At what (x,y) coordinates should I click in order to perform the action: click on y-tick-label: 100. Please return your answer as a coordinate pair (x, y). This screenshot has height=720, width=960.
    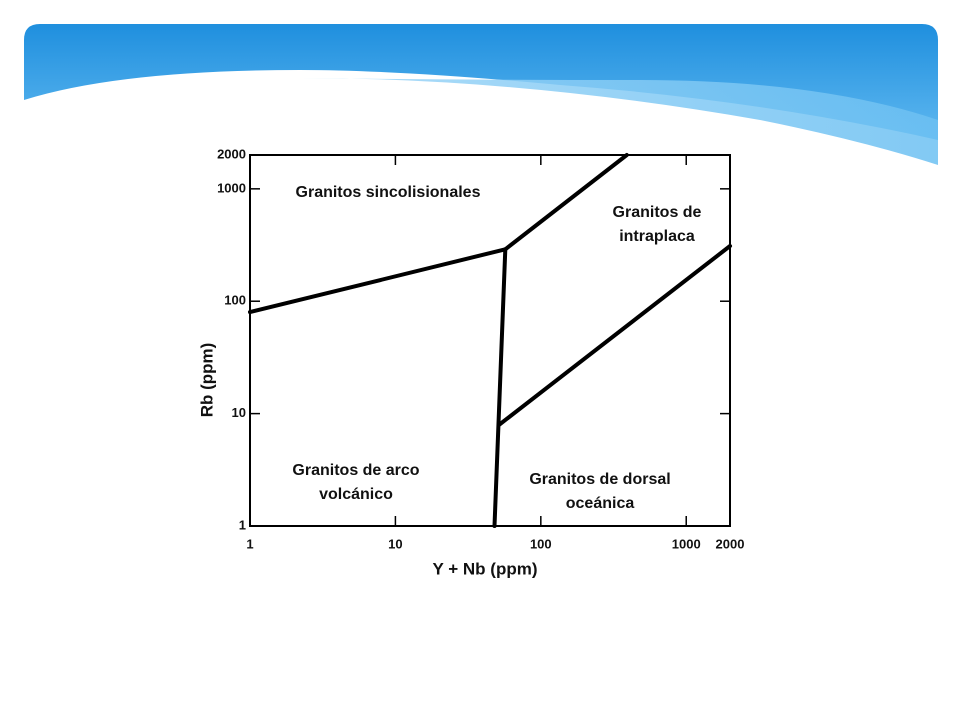
    Looking at the image, I should click on (235, 300).